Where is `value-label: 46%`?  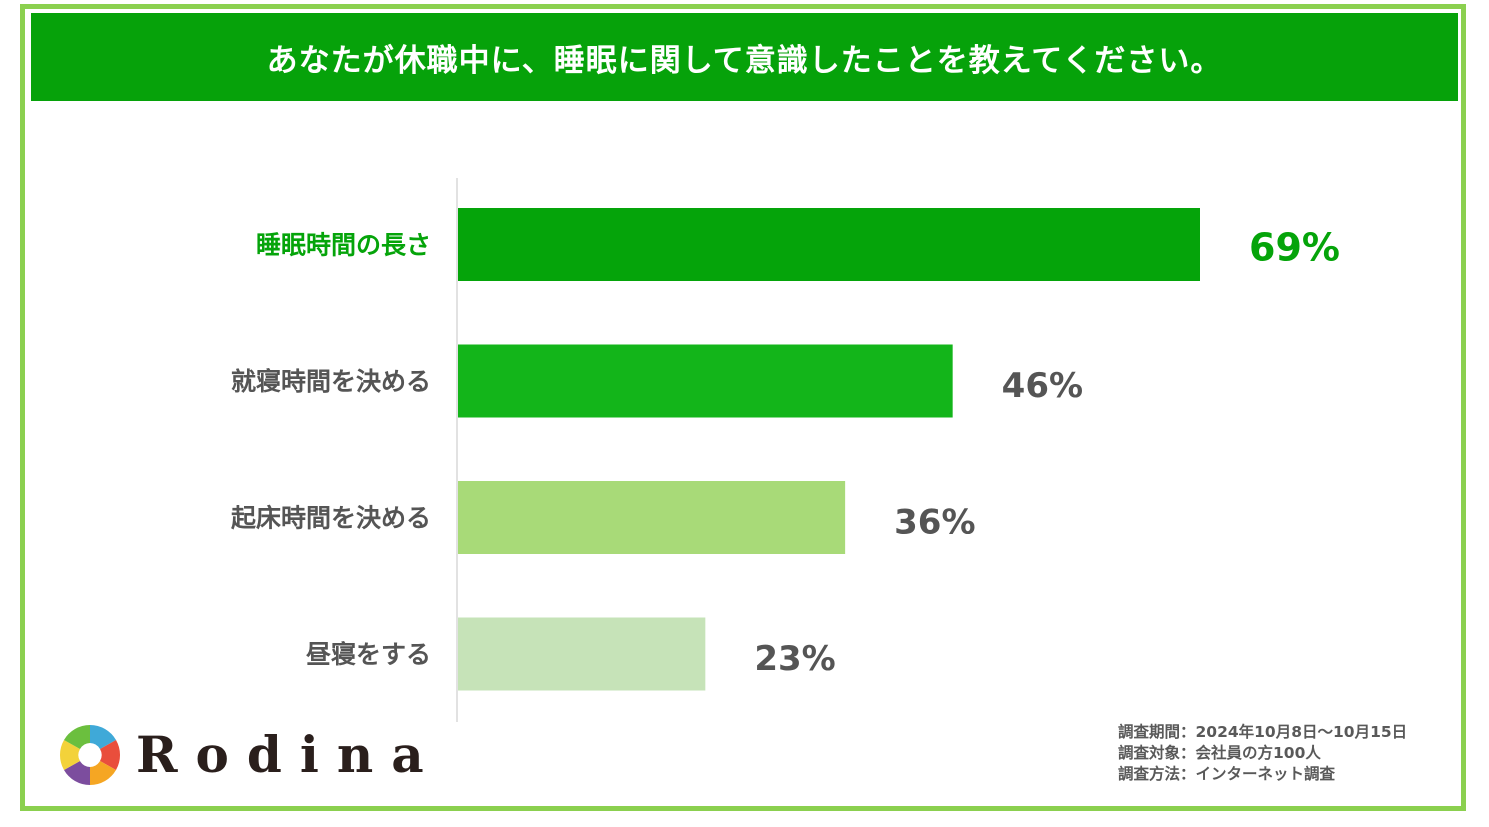
value-label: 46% is located at coordinates (1042, 386).